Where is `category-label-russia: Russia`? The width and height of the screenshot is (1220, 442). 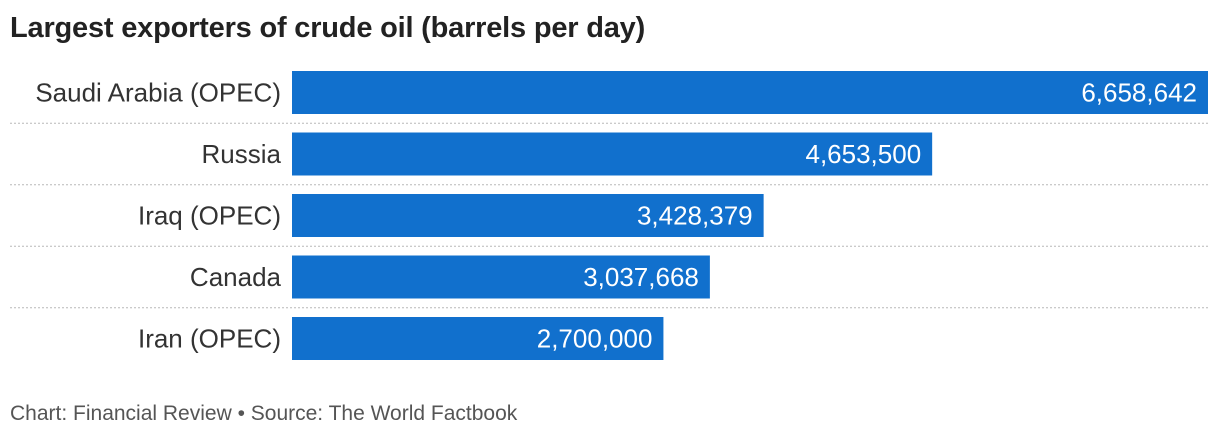 category-label-russia: Russia is located at coordinates (242, 154).